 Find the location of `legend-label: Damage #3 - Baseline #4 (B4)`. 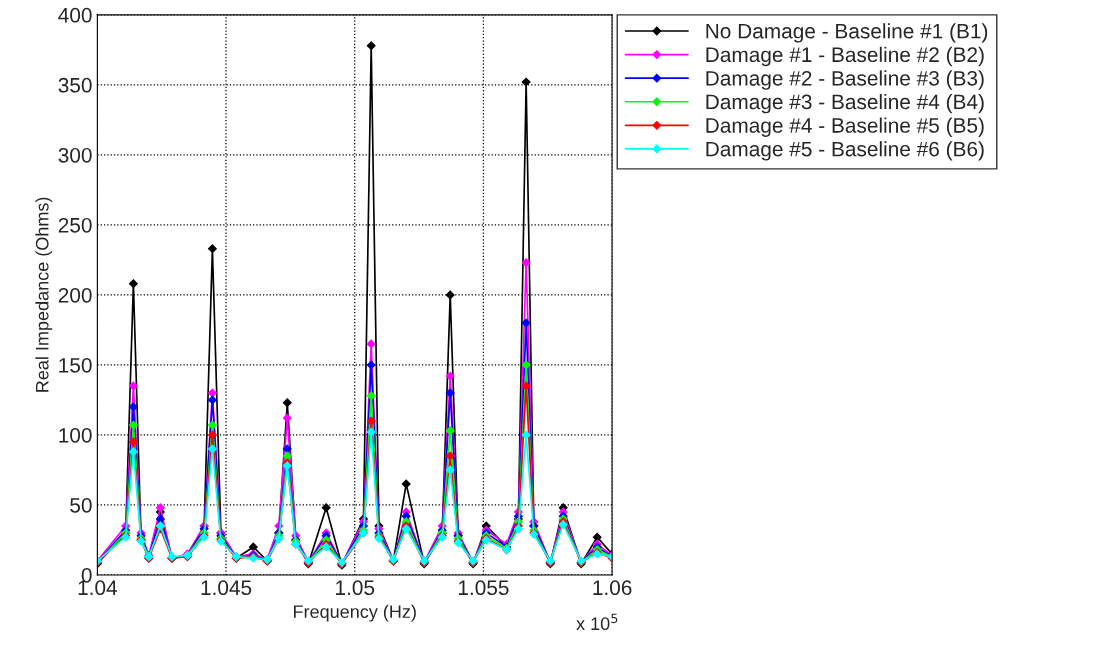

legend-label: Damage #3 - Baseline #4 (B4) is located at coordinates (845, 103).